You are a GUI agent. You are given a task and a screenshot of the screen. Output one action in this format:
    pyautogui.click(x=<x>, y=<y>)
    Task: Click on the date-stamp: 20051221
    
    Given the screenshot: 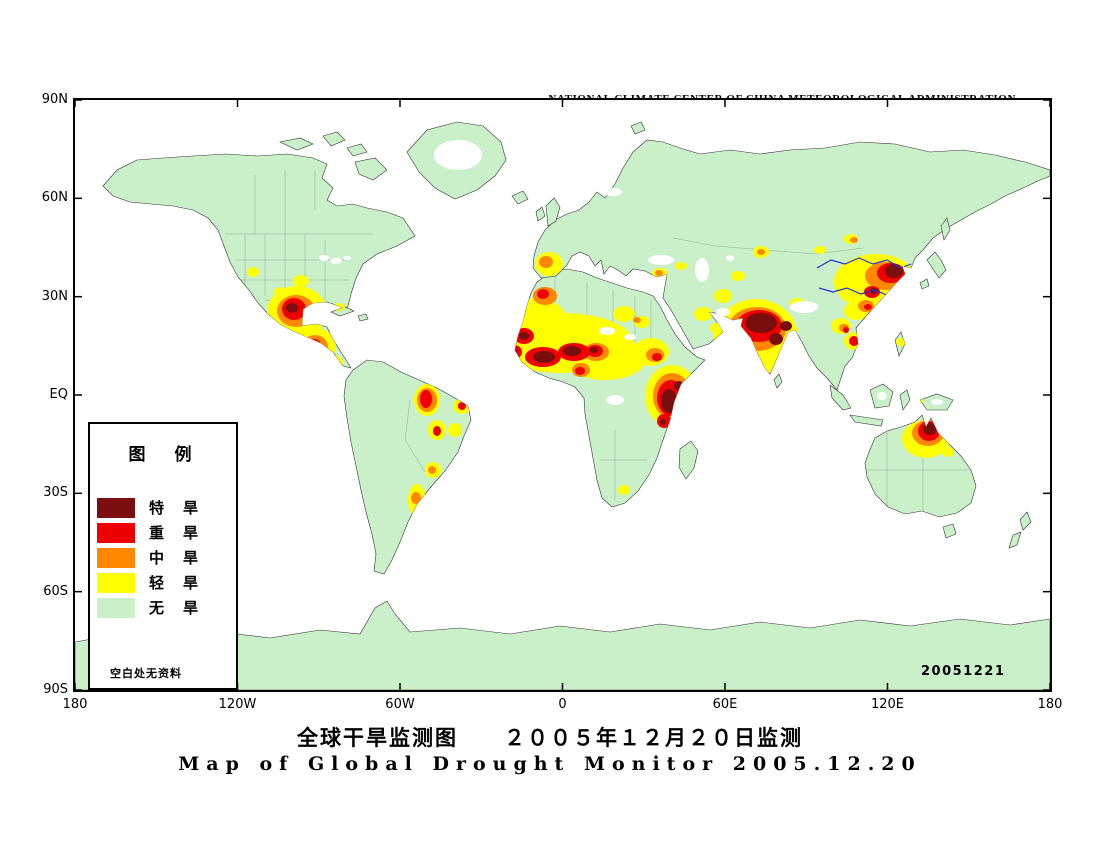 What is the action you would take?
    pyautogui.click(x=963, y=671)
    